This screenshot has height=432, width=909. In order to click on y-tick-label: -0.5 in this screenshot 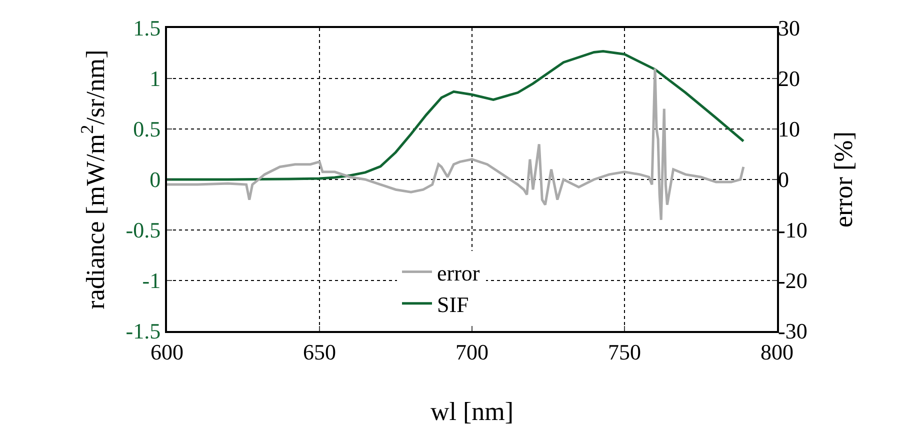, I will do `click(143, 230)`.